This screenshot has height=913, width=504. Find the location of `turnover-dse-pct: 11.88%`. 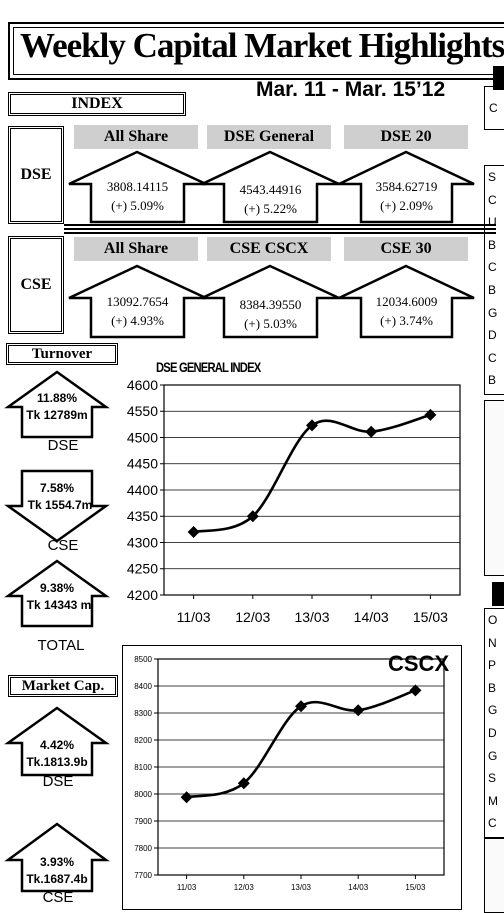

turnover-dse-pct: 11.88% is located at coordinates (57, 398).